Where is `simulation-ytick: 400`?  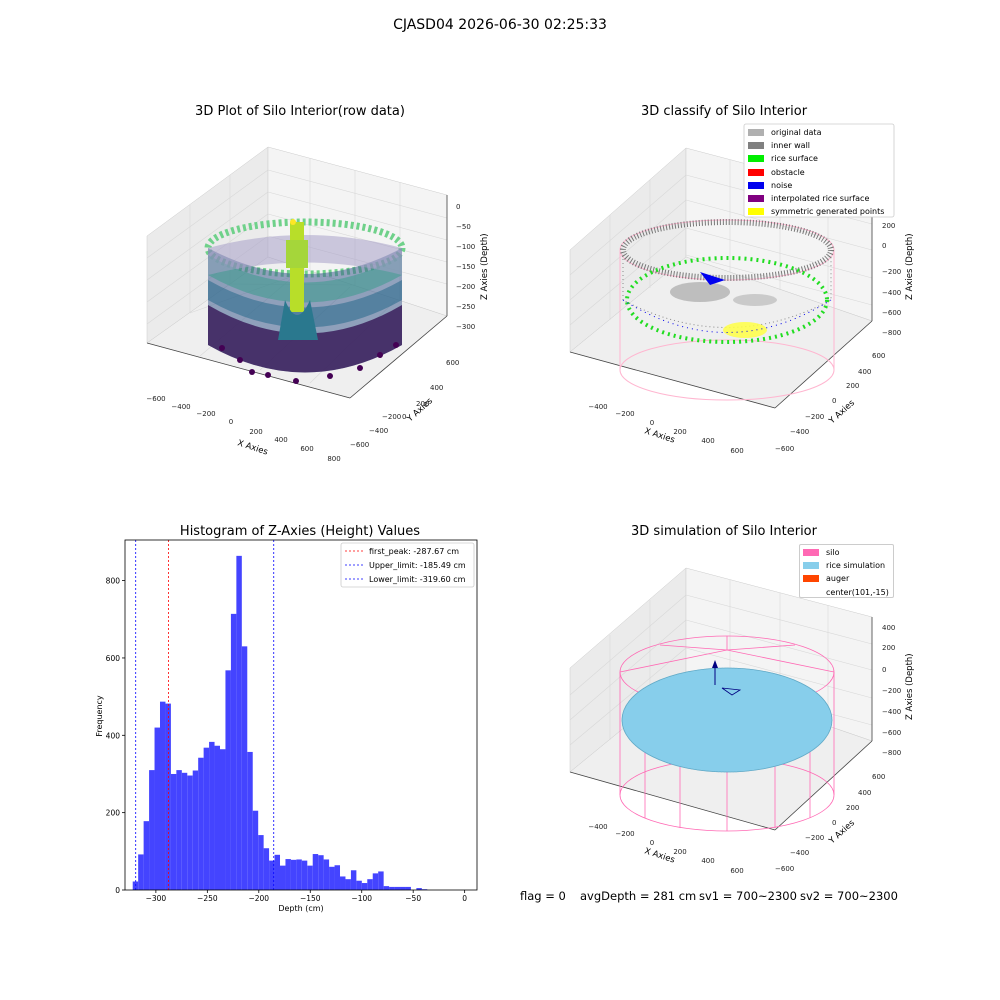 simulation-ytick: 400 is located at coordinates (864, 793).